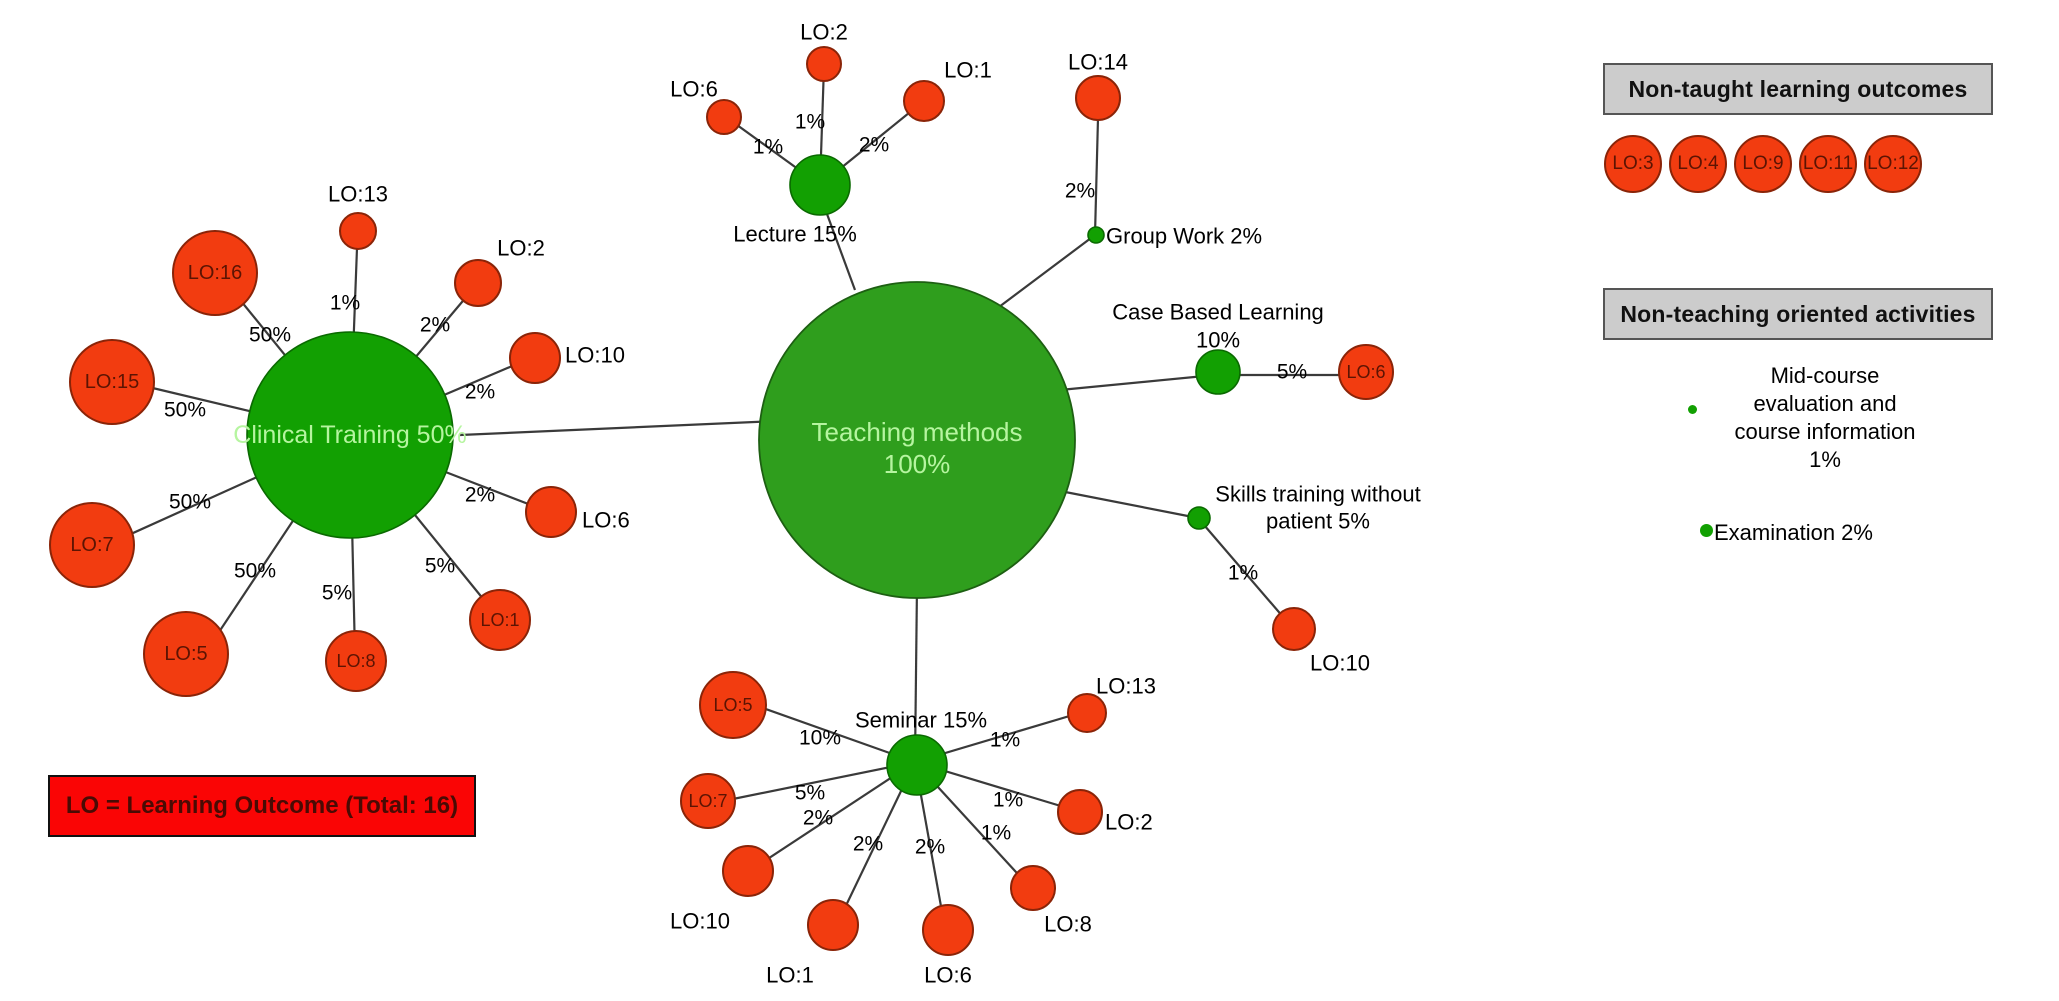 The image size is (2059, 1001). I want to click on lo-label-seminar-lo10: LO:10, so click(700, 921).